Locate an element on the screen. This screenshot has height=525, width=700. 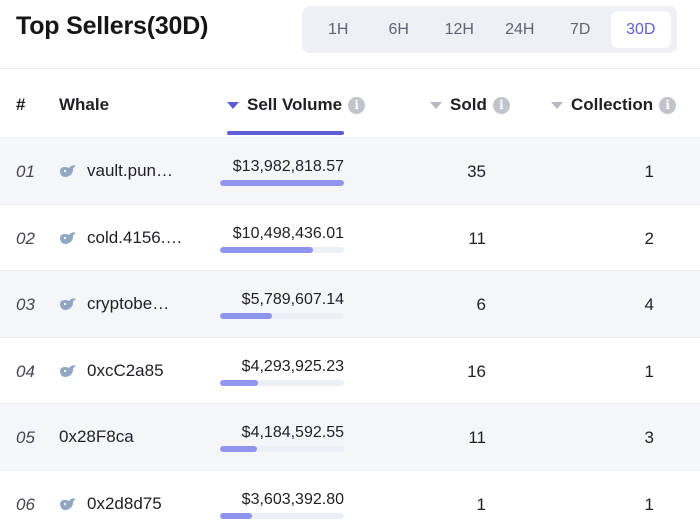
column-label-sell-volume: Sell Volume is located at coordinates (295, 104).